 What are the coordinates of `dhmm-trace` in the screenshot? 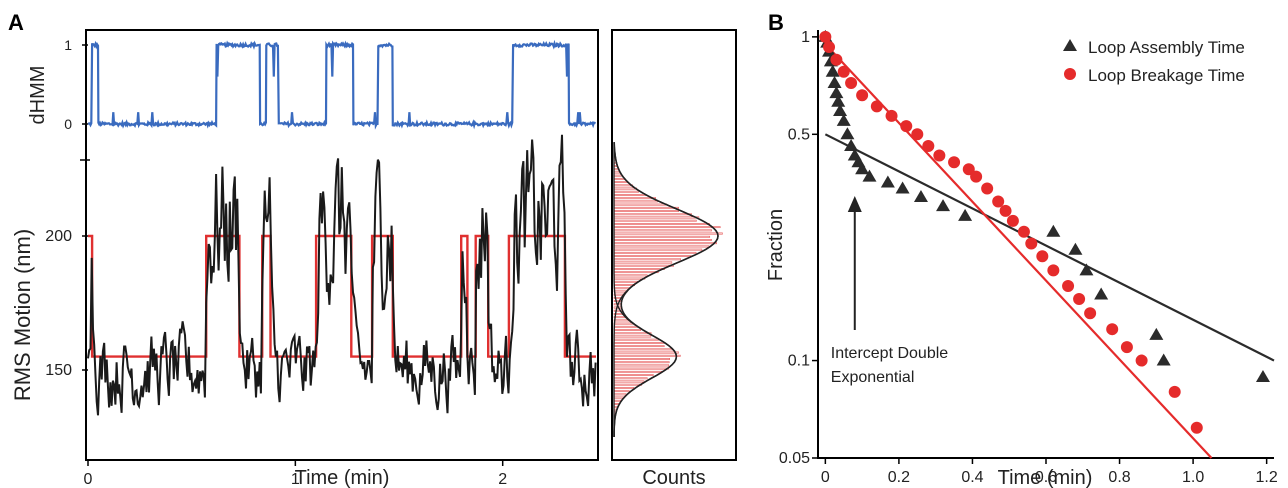 It's located at (341, 84).